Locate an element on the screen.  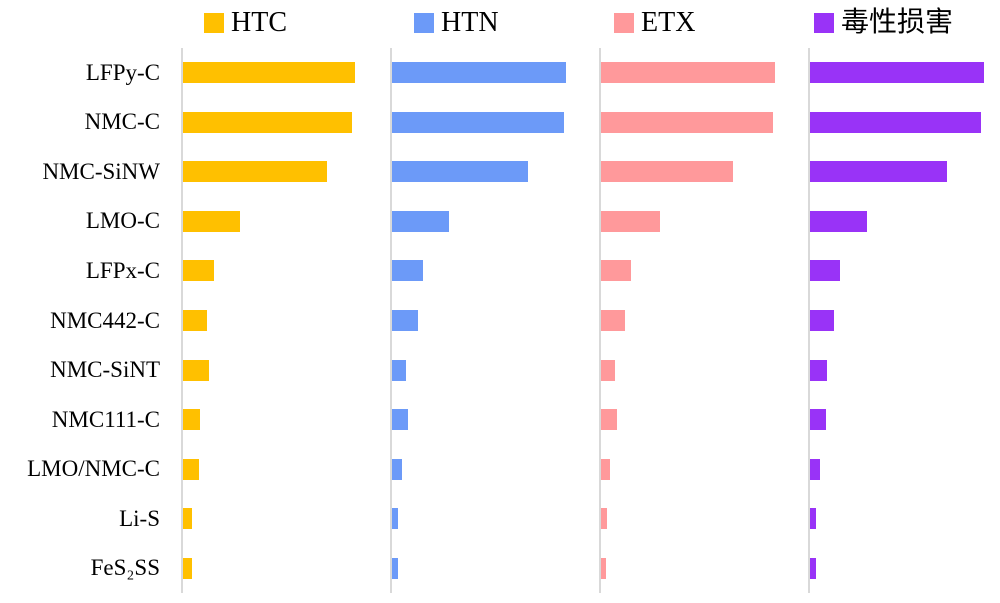
legend-label: HTN is located at coordinates (470, 22).